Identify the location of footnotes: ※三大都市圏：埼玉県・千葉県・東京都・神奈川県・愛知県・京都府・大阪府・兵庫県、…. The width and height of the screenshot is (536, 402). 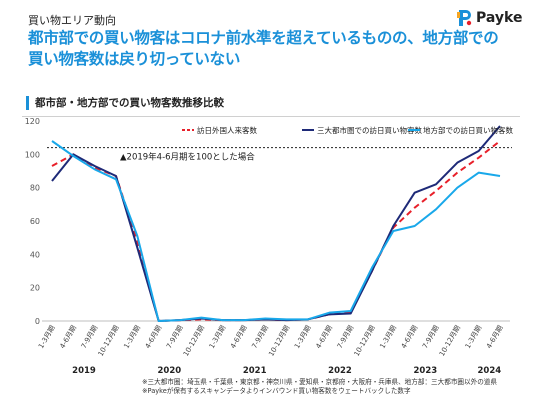
(319, 387).